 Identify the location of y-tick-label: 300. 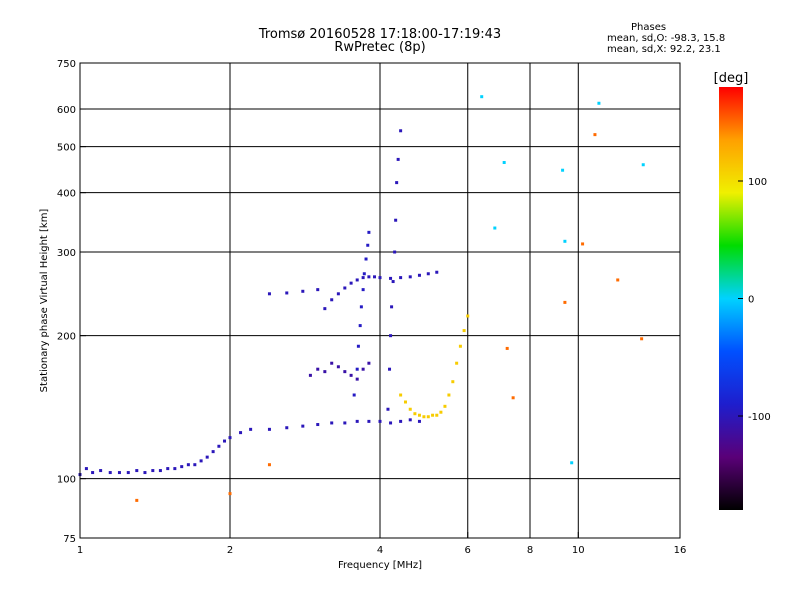
(66, 253).